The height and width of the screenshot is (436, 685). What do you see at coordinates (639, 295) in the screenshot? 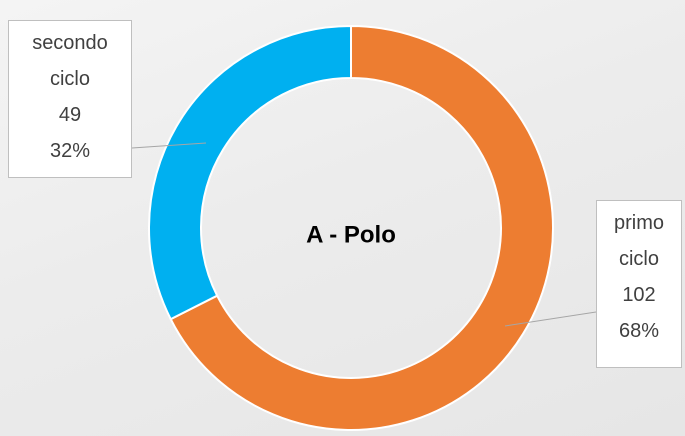
I see `label-value: 102` at bounding box center [639, 295].